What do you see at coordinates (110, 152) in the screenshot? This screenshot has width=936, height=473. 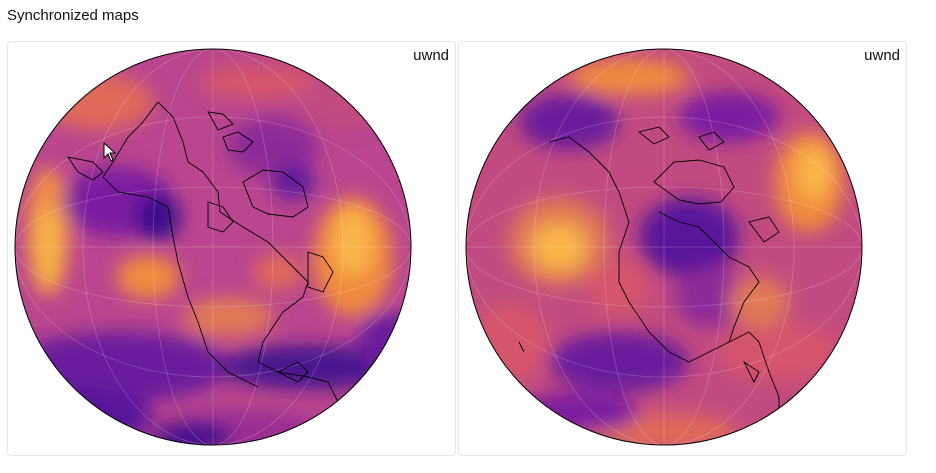 I see `arrow-pointer-icon` at bounding box center [110, 152].